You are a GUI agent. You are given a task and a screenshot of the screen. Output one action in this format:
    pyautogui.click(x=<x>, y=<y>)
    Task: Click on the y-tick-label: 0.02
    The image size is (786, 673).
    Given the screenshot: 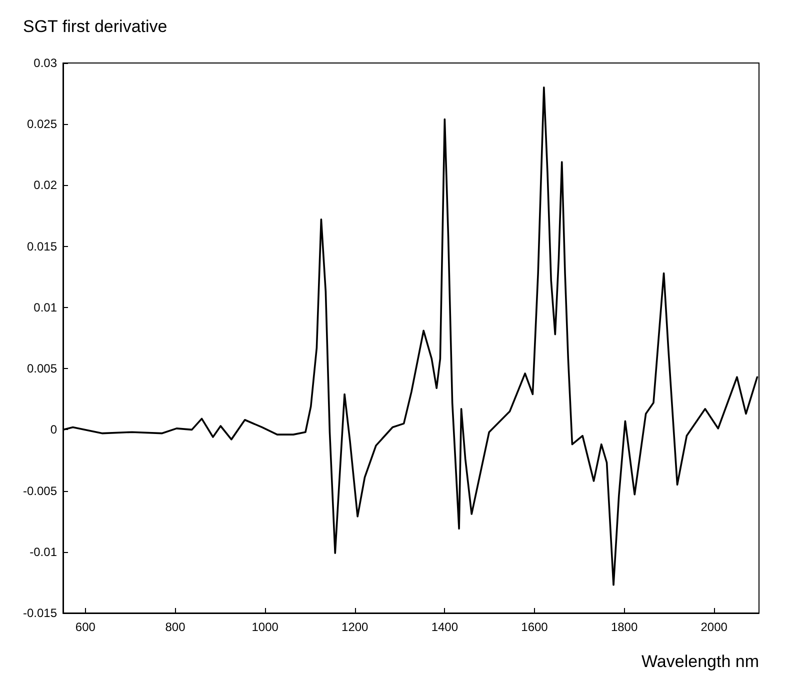 What is the action you would take?
    pyautogui.click(x=46, y=185)
    